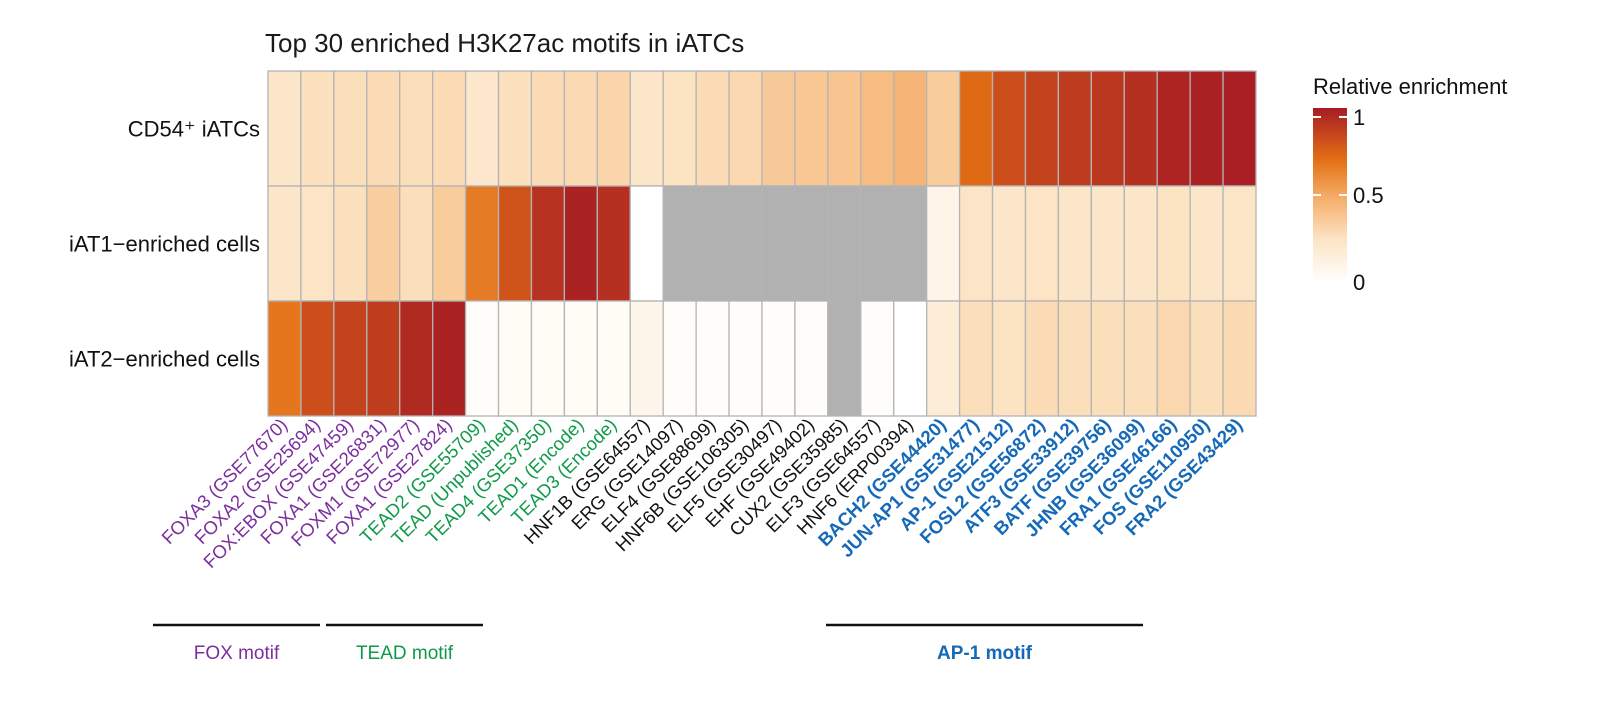  What do you see at coordinates (1410, 86) in the screenshot?
I see `legend-title: Relative enrichment` at bounding box center [1410, 86].